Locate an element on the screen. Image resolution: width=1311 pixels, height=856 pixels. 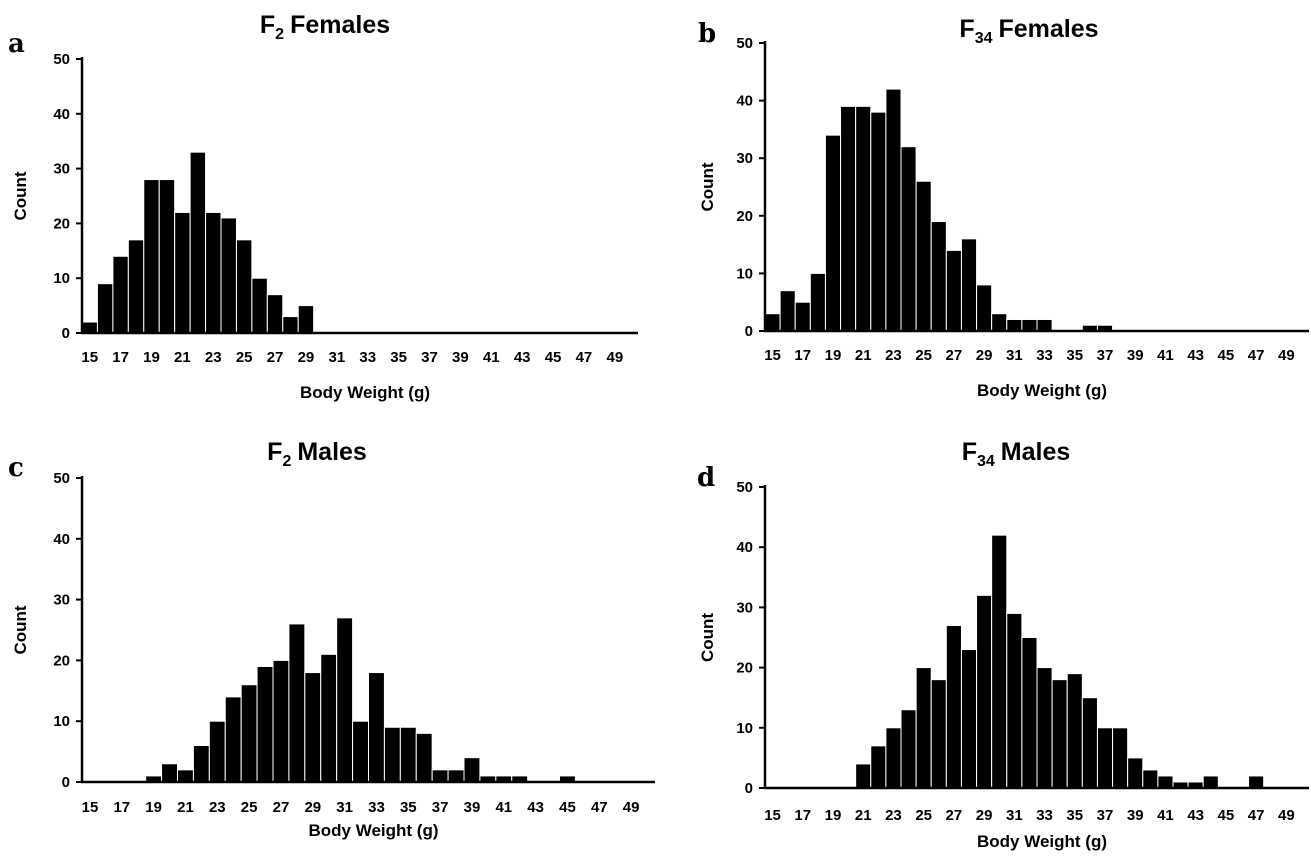
x-tick-label: 21 is located at coordinates (863, 815).